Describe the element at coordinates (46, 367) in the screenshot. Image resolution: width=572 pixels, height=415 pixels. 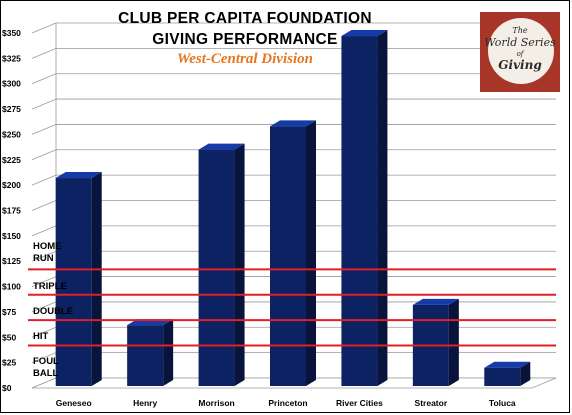
I see `threshold-label: FOUL BALL` at that location.